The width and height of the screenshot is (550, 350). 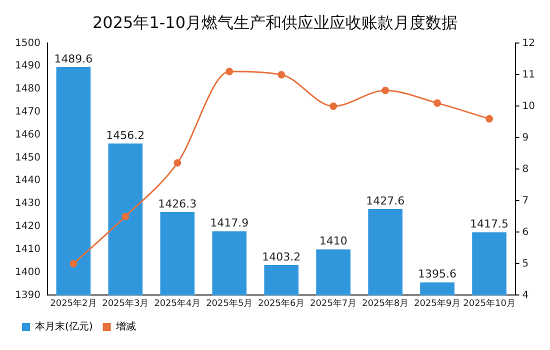 What do you see at coordinates (437, 303) in the screenshot?
I see `x-tick-label: 2025年9月` at bounding box center [437, 303].